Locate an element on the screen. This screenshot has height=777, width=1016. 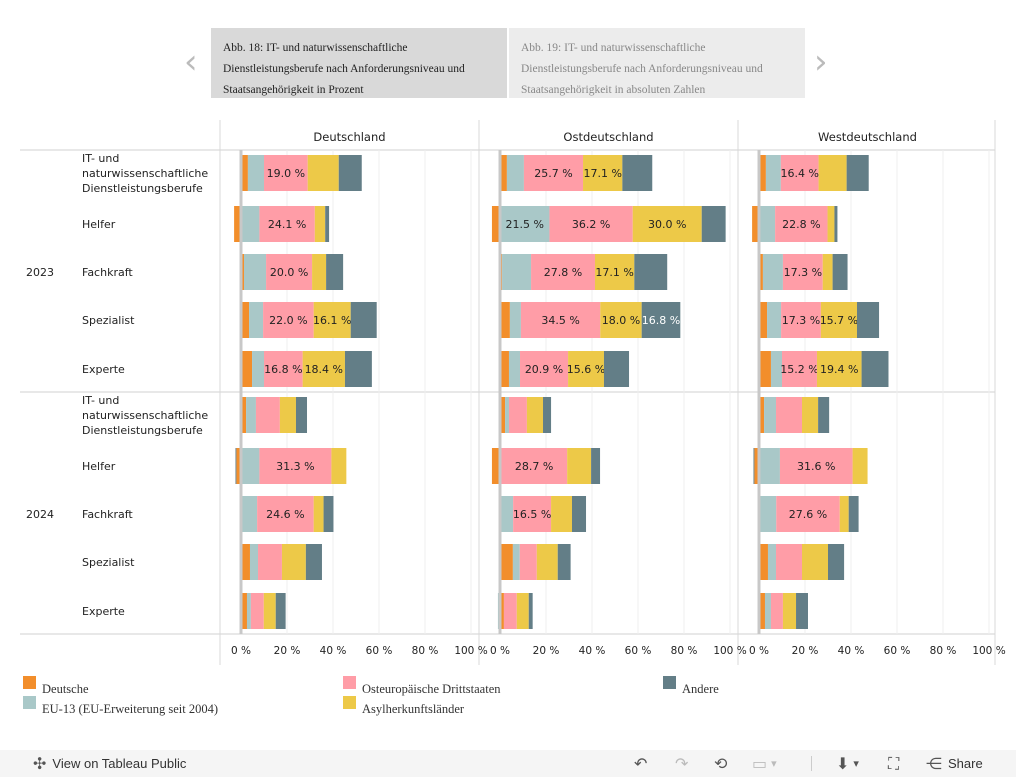
bar-data-label: 15.7 % is located at coordinates (839, 320).